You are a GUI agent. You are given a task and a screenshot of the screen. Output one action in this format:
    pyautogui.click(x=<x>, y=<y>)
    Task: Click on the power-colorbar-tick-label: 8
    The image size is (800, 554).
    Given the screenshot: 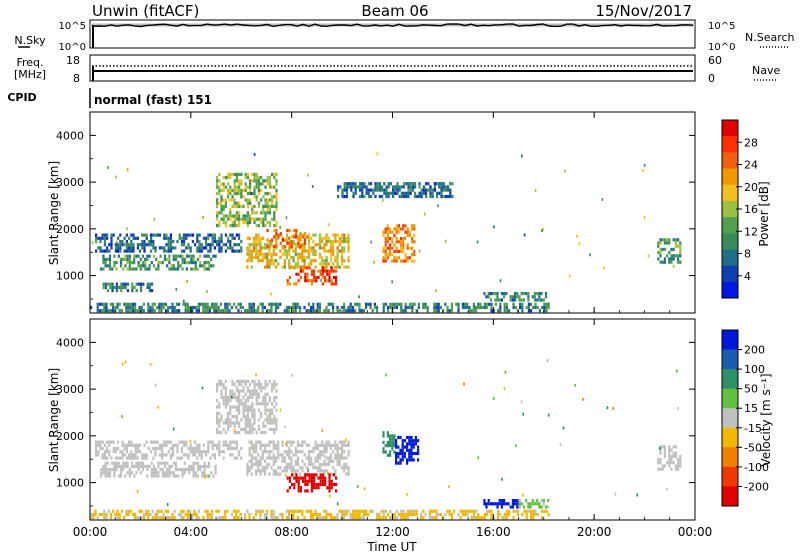 What is the action you would take?
    pyautogui.click(x=747, y=254)
    